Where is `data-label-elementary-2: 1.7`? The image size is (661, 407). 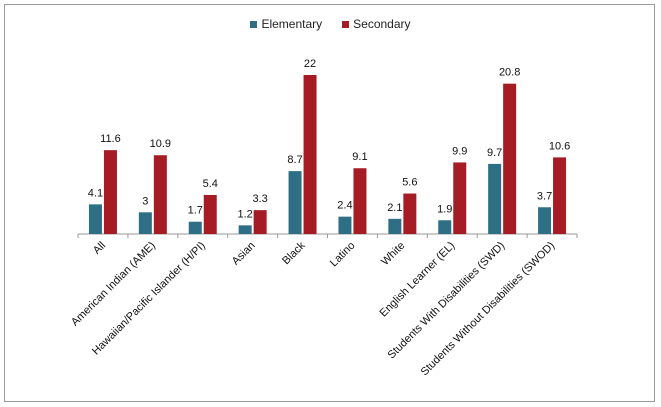
data-label-elementary-2: 1.7 is located at coordinates (195, 211).